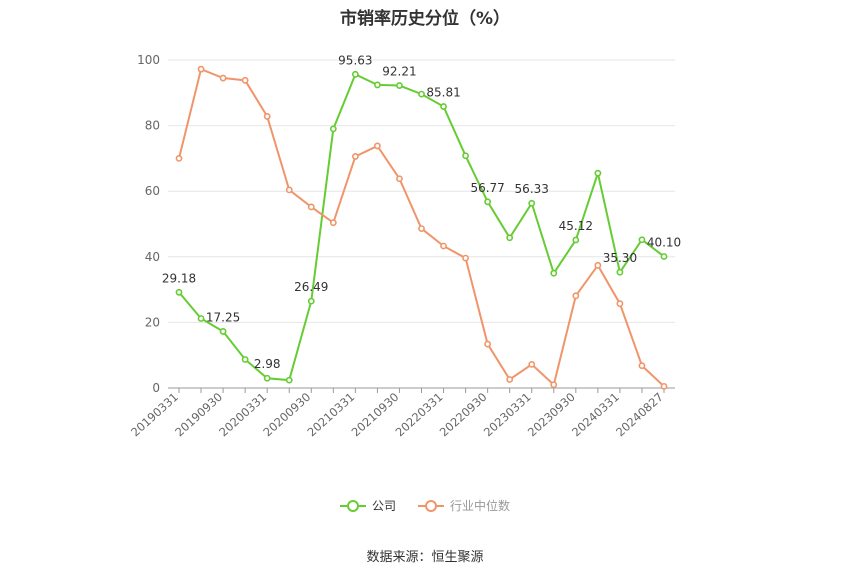 The image size is (850, 575). I want to click on y-tick-label: 80, so click(152, 126).